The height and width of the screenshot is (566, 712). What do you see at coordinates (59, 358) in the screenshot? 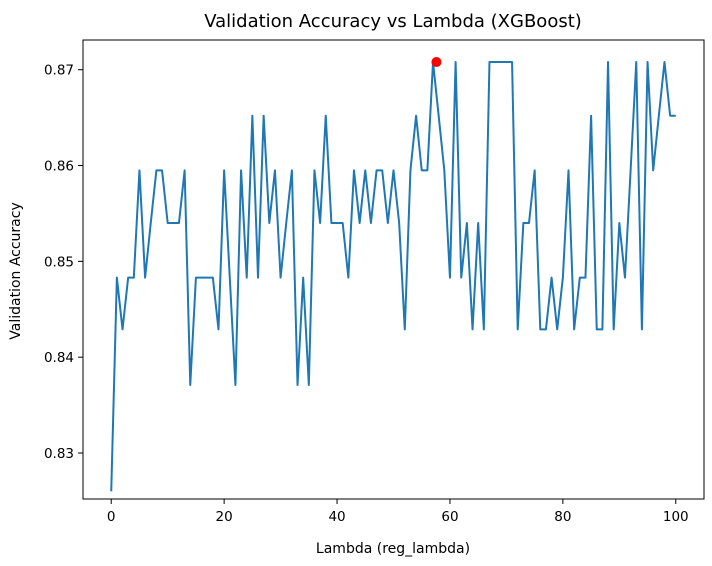
I see `y-tick-label: 0.84` at bounding box center [59, 358].